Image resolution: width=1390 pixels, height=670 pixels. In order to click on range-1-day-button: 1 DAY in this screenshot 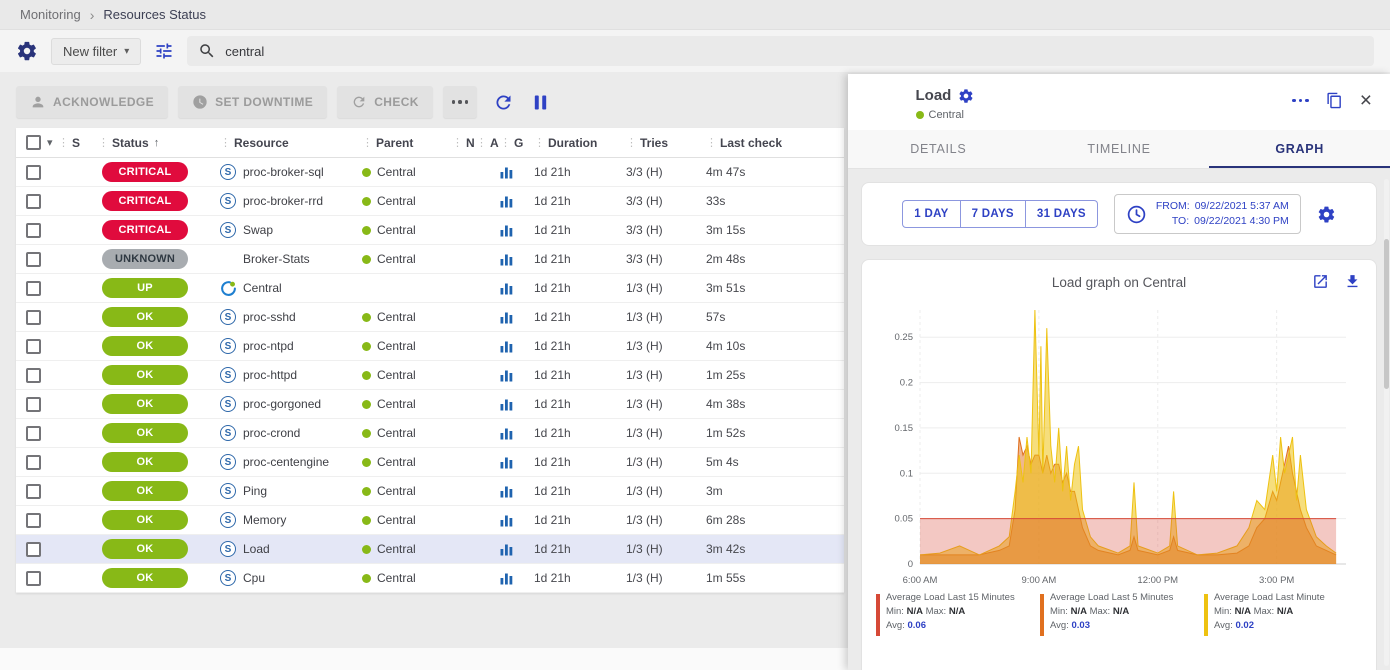, I will do `click(931, 214)`.